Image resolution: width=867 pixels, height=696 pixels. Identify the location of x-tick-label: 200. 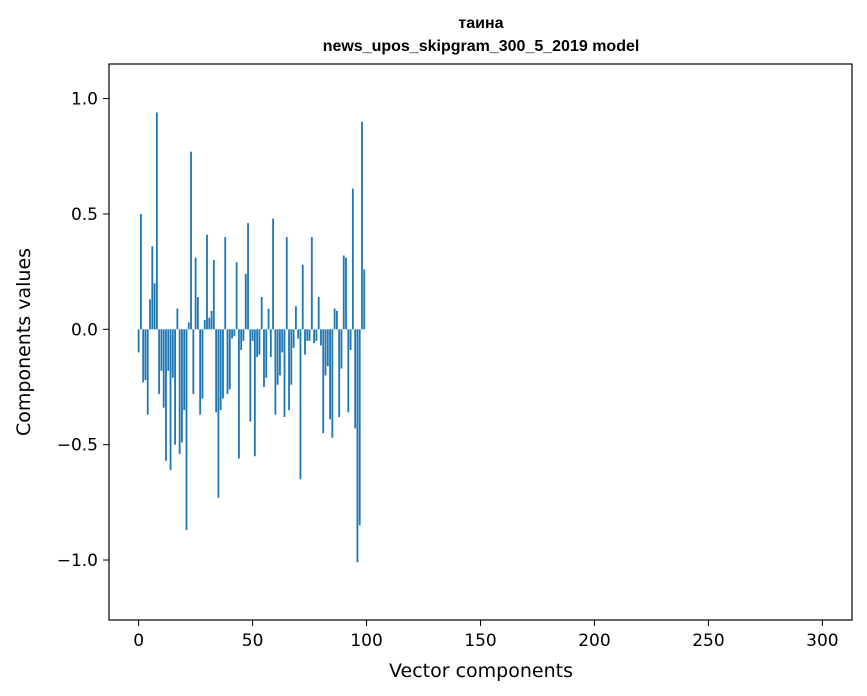
(594, 641).